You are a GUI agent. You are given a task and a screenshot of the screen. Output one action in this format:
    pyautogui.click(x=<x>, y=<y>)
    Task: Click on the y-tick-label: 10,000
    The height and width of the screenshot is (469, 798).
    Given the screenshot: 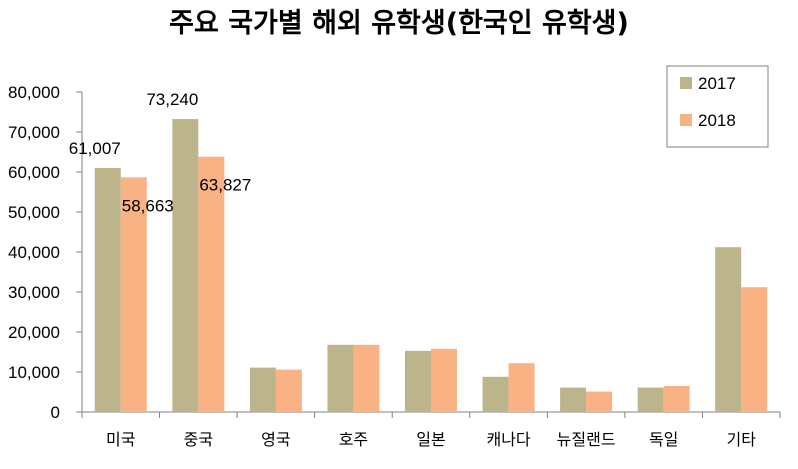 What is the action you would take?
    pyautogui.click(x=34, y=372)
    